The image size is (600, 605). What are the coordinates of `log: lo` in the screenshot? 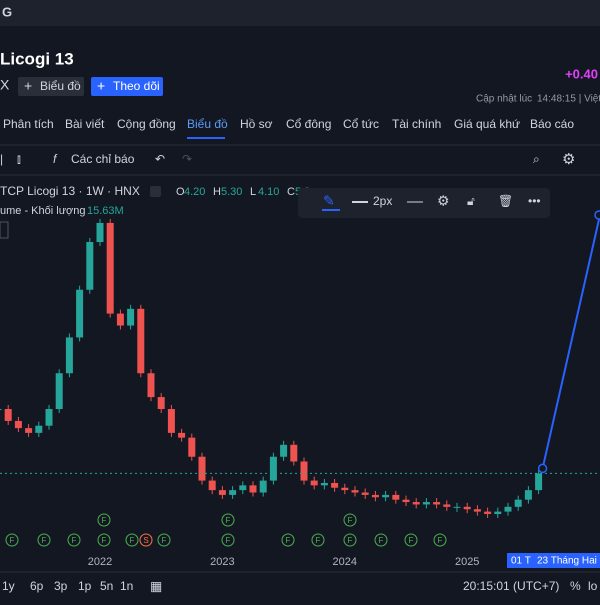 It's located at (593, 586).